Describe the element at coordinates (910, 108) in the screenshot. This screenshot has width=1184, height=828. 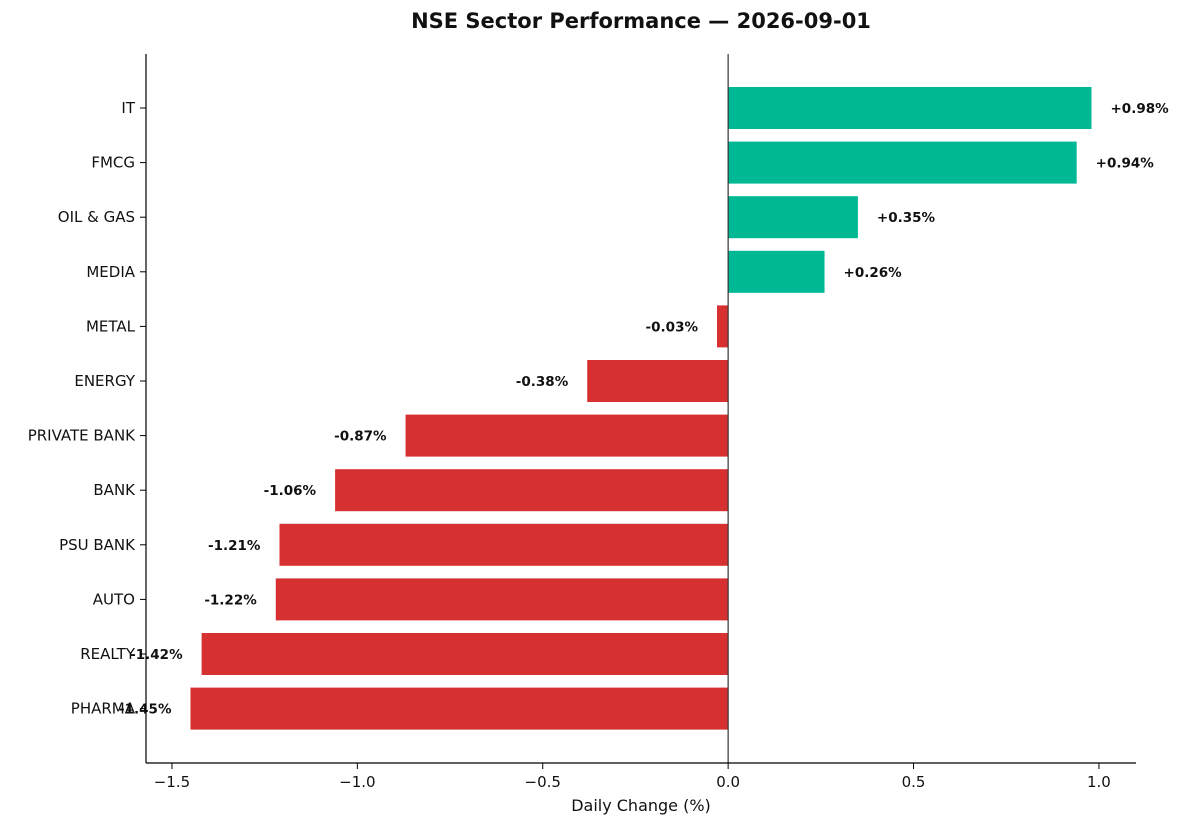
I see `bar-it` at that location.